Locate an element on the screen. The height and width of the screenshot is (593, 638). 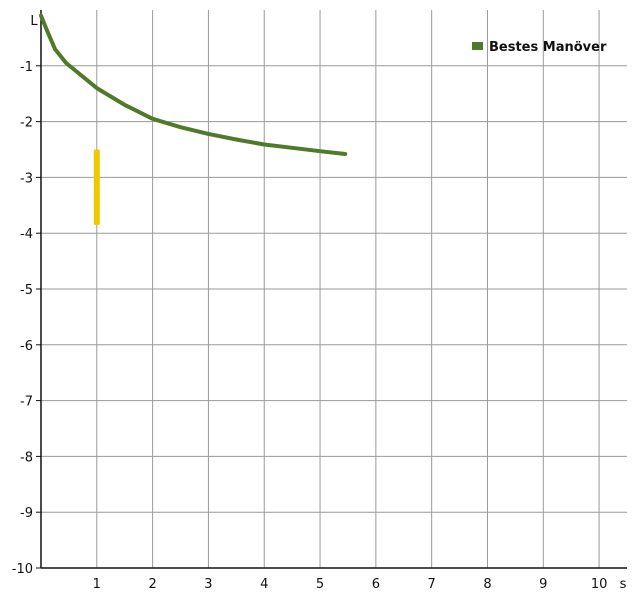
y-tick-label: -4 is located at coordinates (26, 234).